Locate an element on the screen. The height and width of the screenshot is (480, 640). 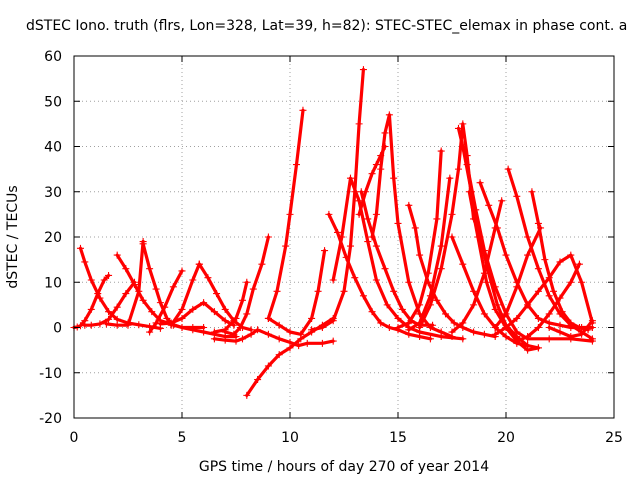
y-tick-label-3: 10 is located at coordinates (53, 283).